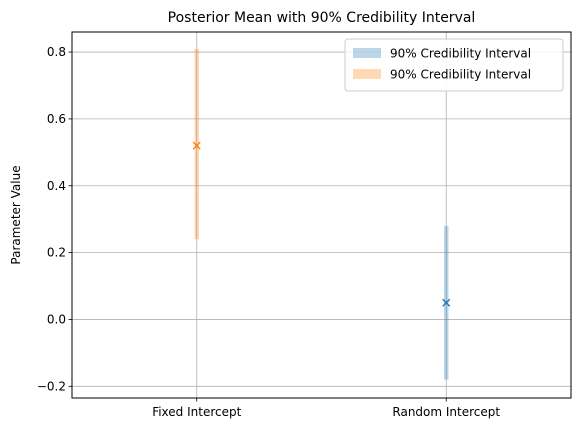 Image resolution: width=579 pixels, height=433 pixels. I want to click on x-axis: Fixed Intercept Random Intercept, so click(326, 408).